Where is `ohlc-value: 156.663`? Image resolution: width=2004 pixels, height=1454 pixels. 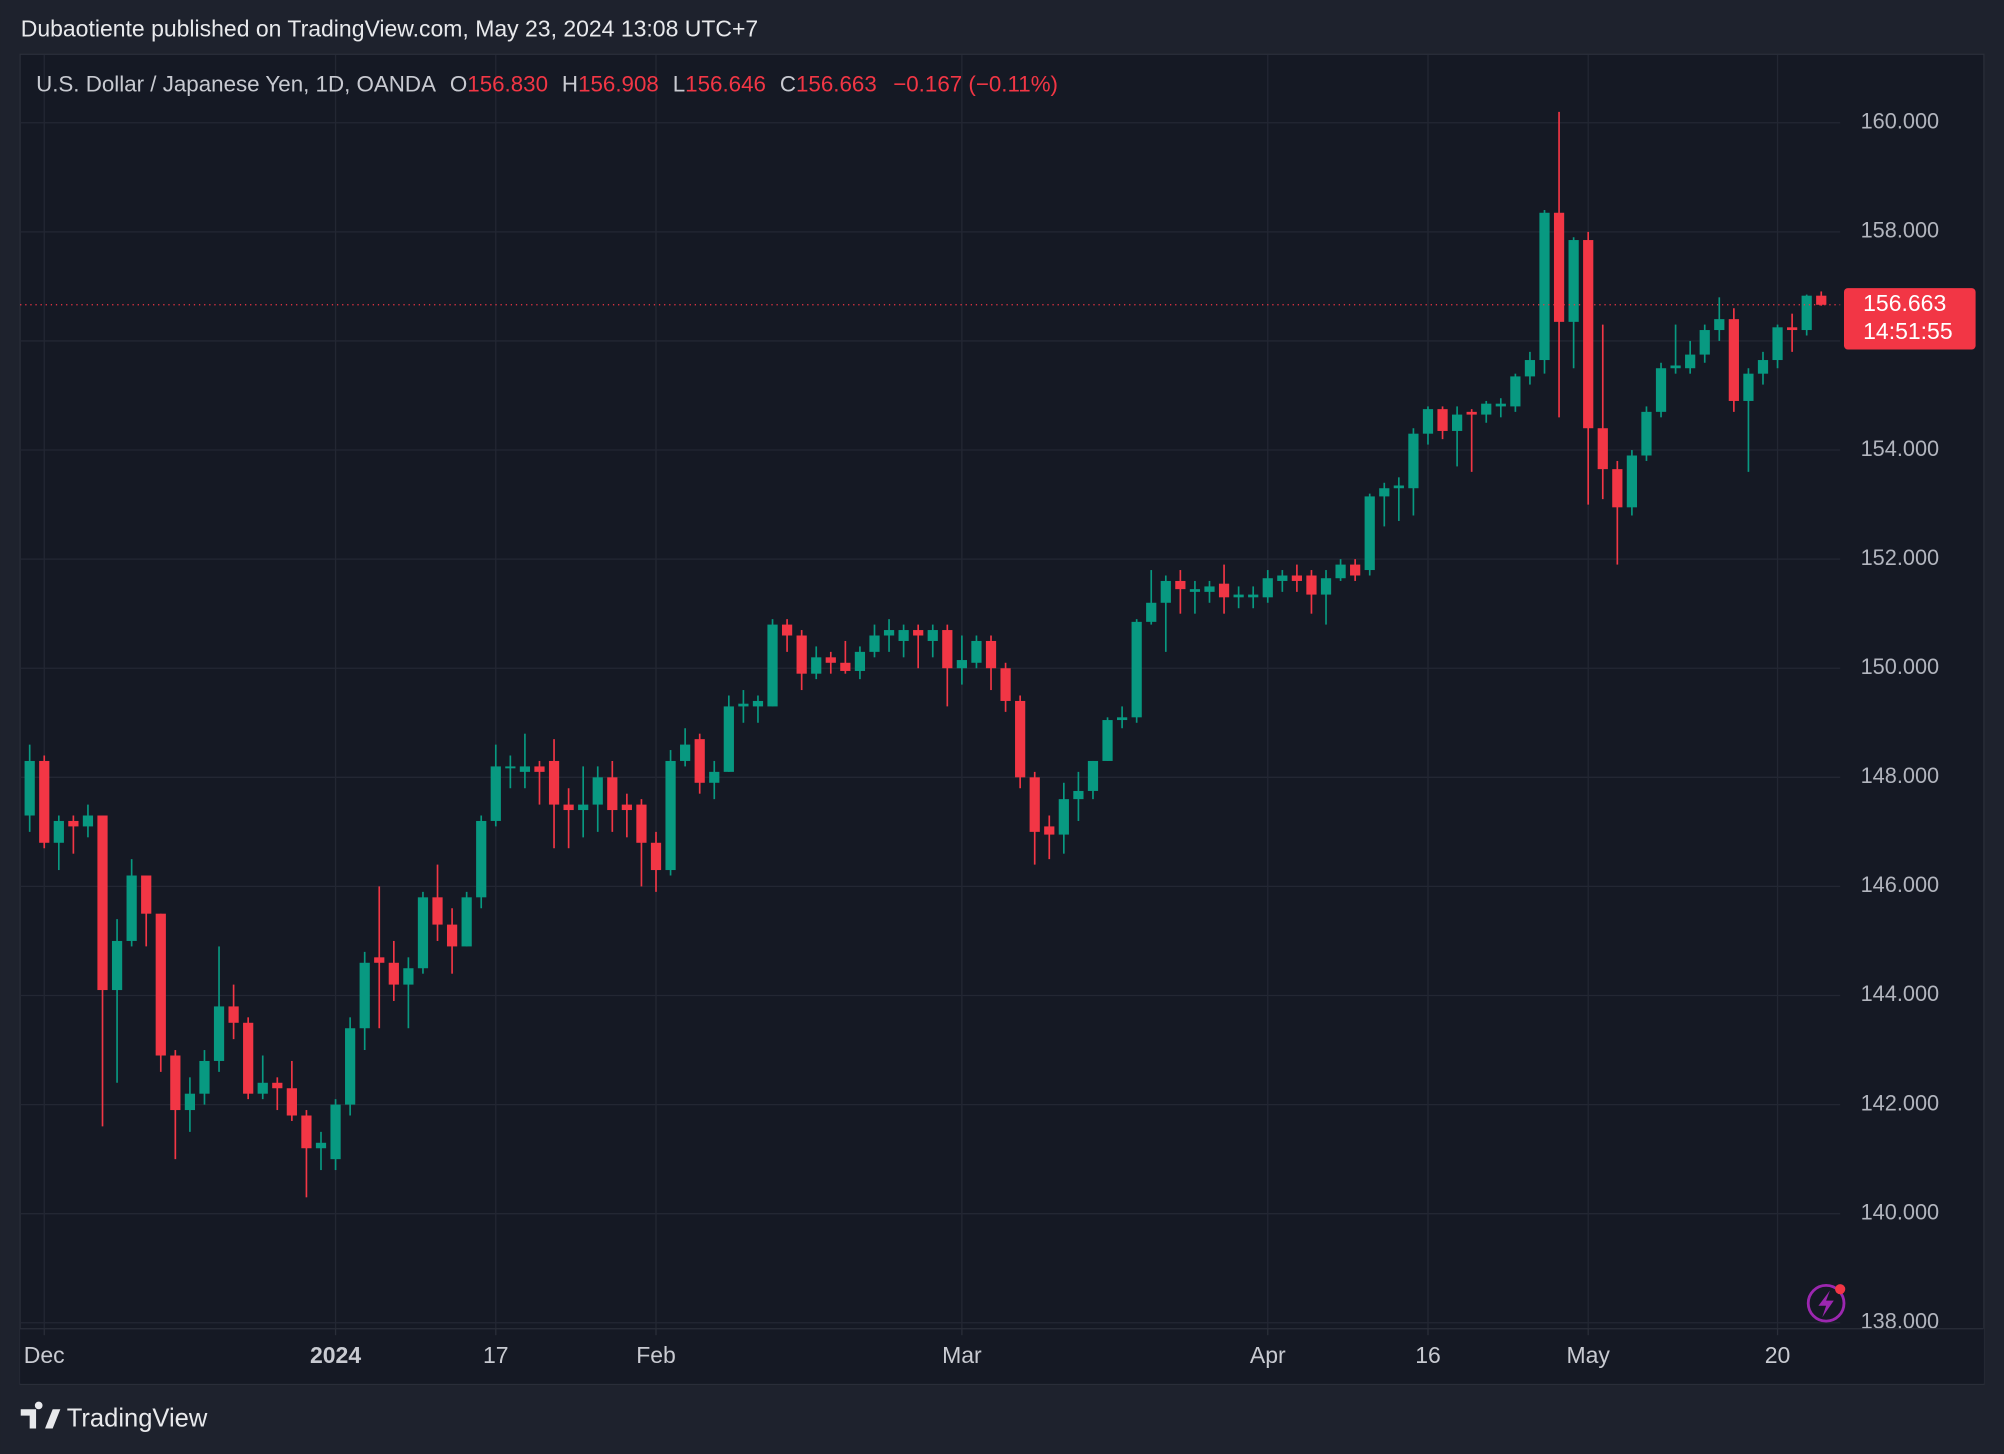 ohlc-value: 156.663 is located at coordinates (836, 84).